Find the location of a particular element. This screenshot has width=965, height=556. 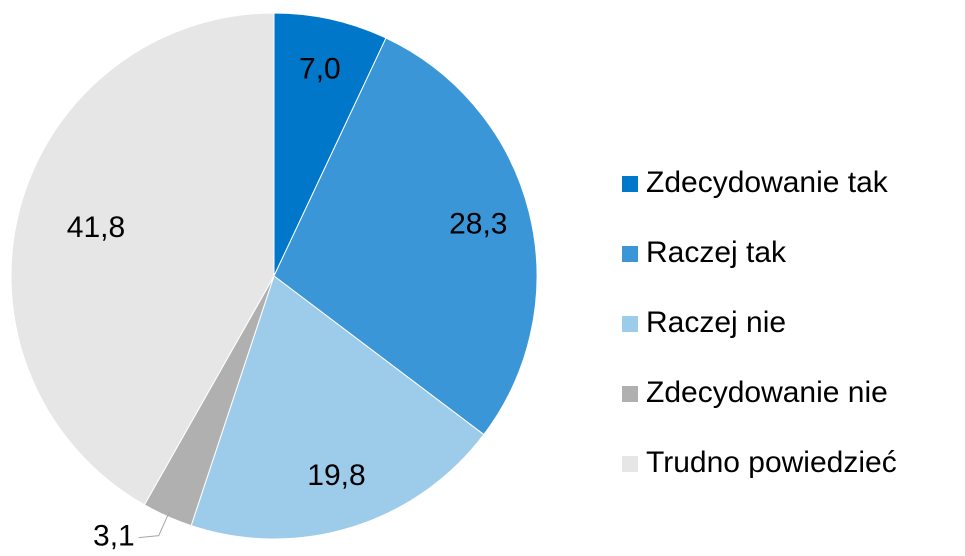

data-label: 3,1 is located at coordinates (114, 536).